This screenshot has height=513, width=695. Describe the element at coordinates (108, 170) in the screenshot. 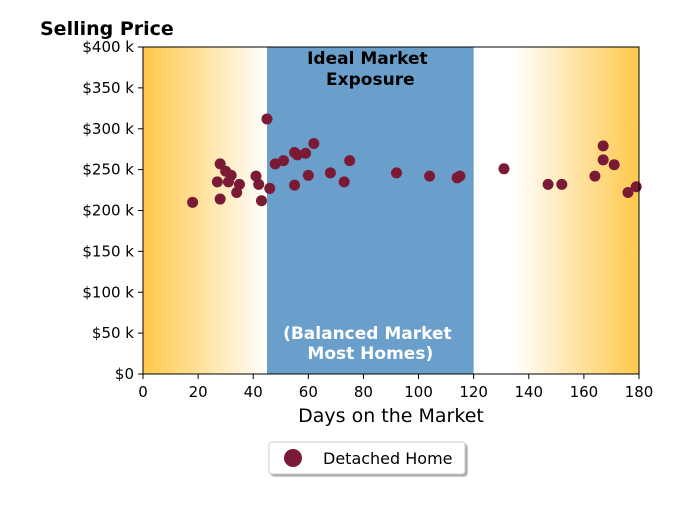

I see `y-tick-label: $250 k` at that location.